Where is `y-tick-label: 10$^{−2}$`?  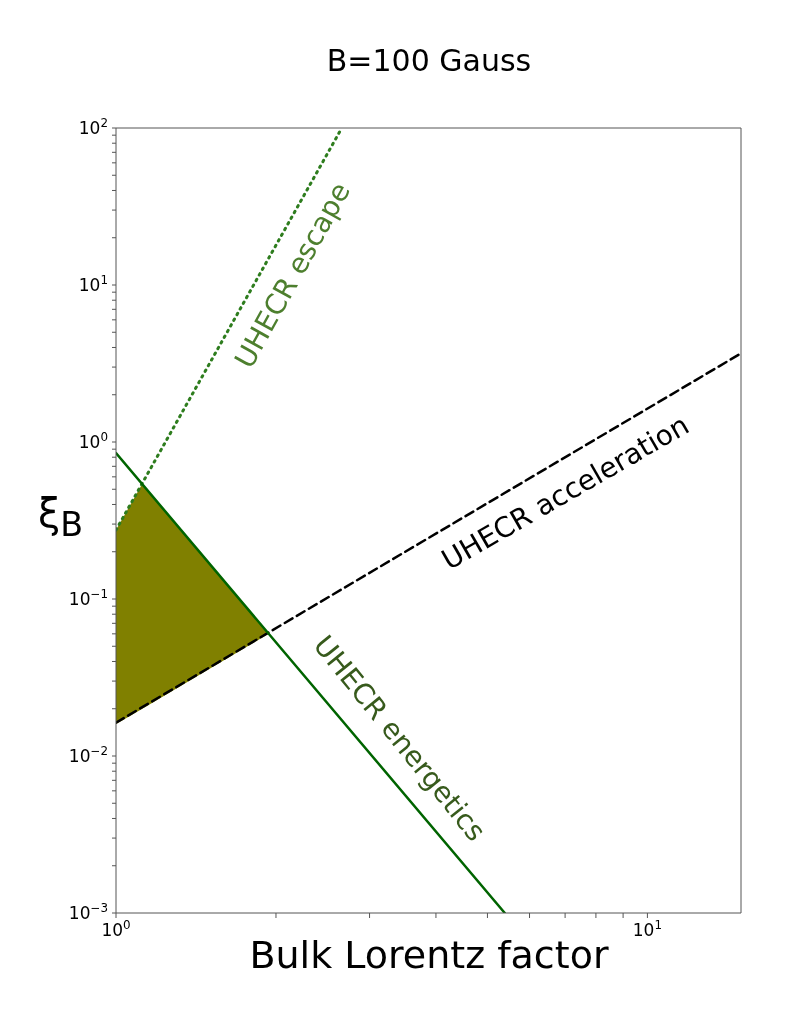 y-tick-label: 10$^{−2}$ is located at coordinates (88, 755).